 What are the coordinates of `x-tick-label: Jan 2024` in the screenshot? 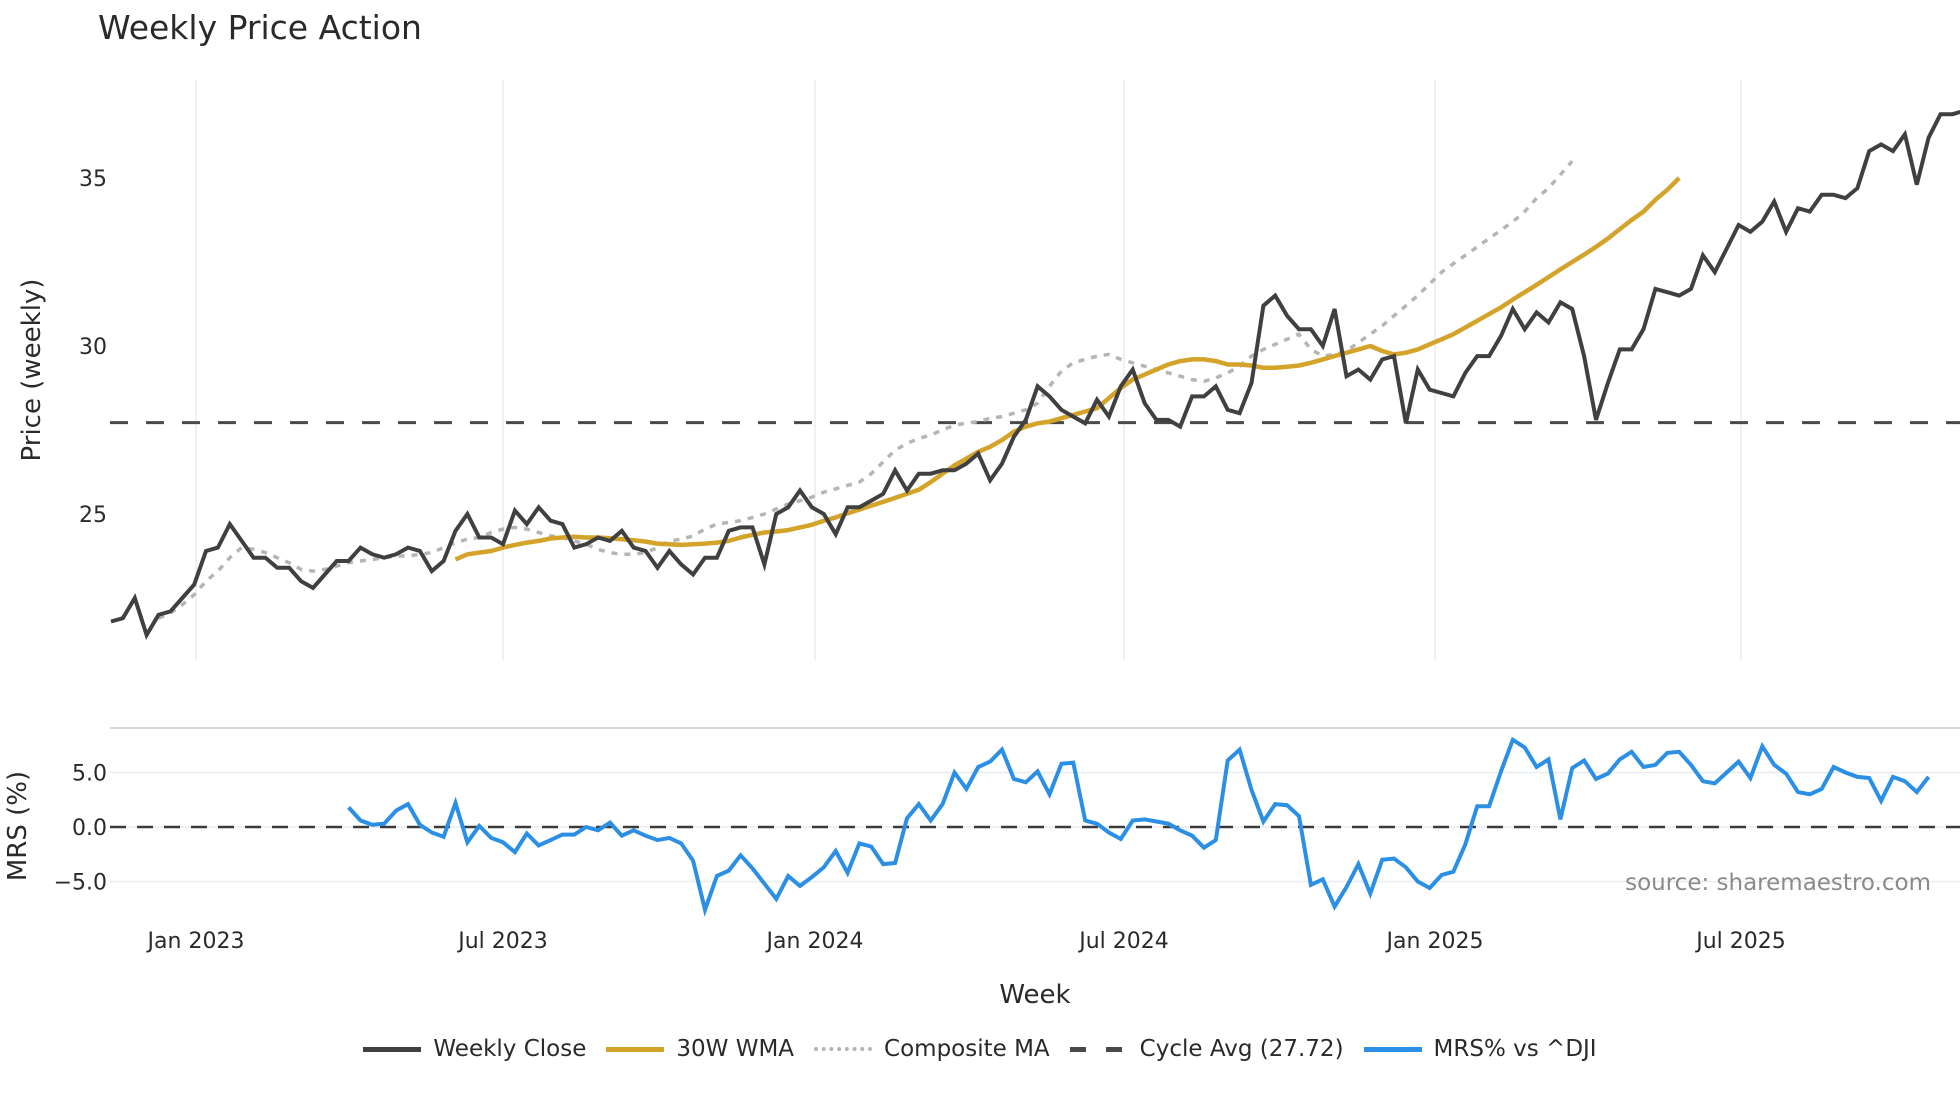 It's located at (814, 941).